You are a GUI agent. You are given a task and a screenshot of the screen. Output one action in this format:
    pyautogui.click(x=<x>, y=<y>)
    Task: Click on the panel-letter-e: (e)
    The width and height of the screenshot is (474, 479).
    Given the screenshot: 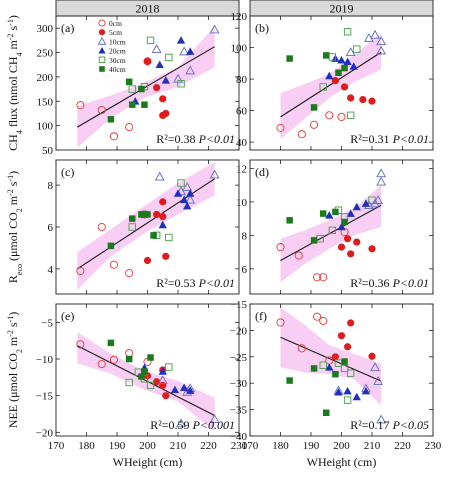 What is the action you would take?
    pyautogui.click(x=67, y=316)
    